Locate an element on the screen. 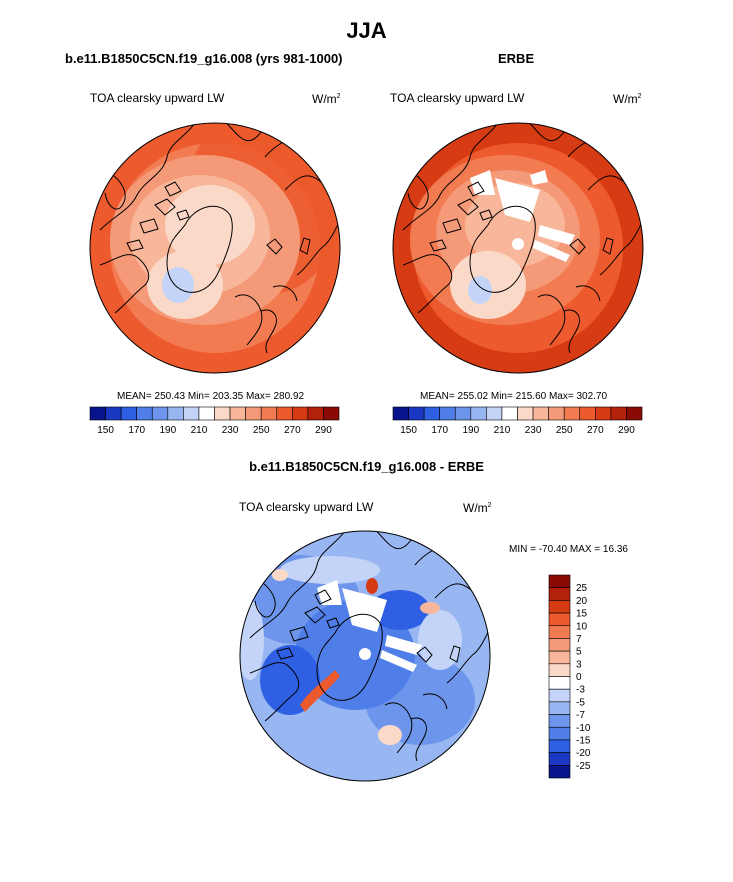 The height and width of the screenshot is (882, 733). right-panel-title: ERBE is located at coordinates (516, 58).